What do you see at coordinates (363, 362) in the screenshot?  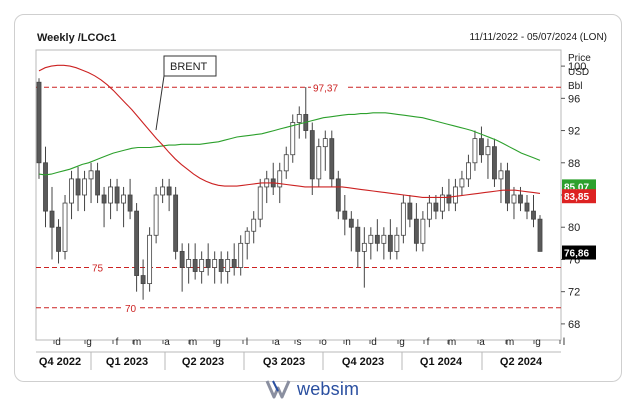 I see `quarter-label: Q4 2023` at bounding box center [363, 362].